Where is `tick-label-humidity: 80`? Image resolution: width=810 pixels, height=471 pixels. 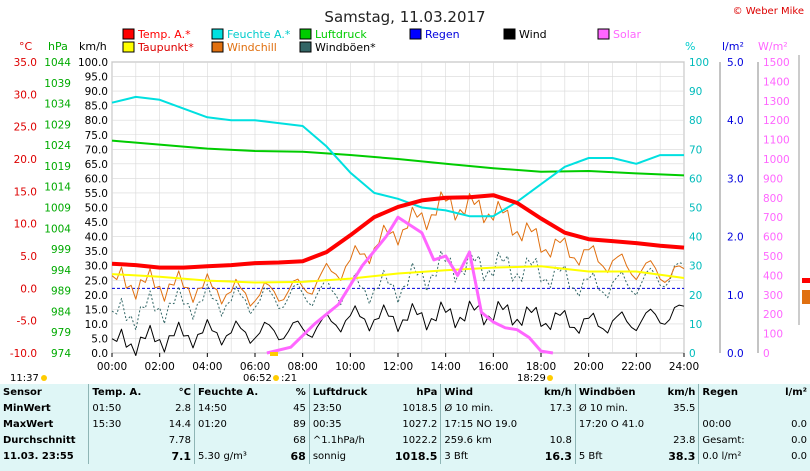 tick-label-humidity: 80 is located at coordinates (695, 121).